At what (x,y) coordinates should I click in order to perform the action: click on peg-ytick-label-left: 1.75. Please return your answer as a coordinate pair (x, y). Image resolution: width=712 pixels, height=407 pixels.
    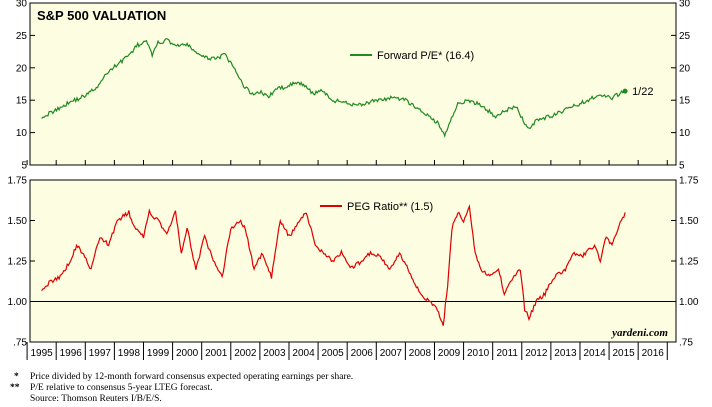
    Looking at the image, I should click on (18, 181).